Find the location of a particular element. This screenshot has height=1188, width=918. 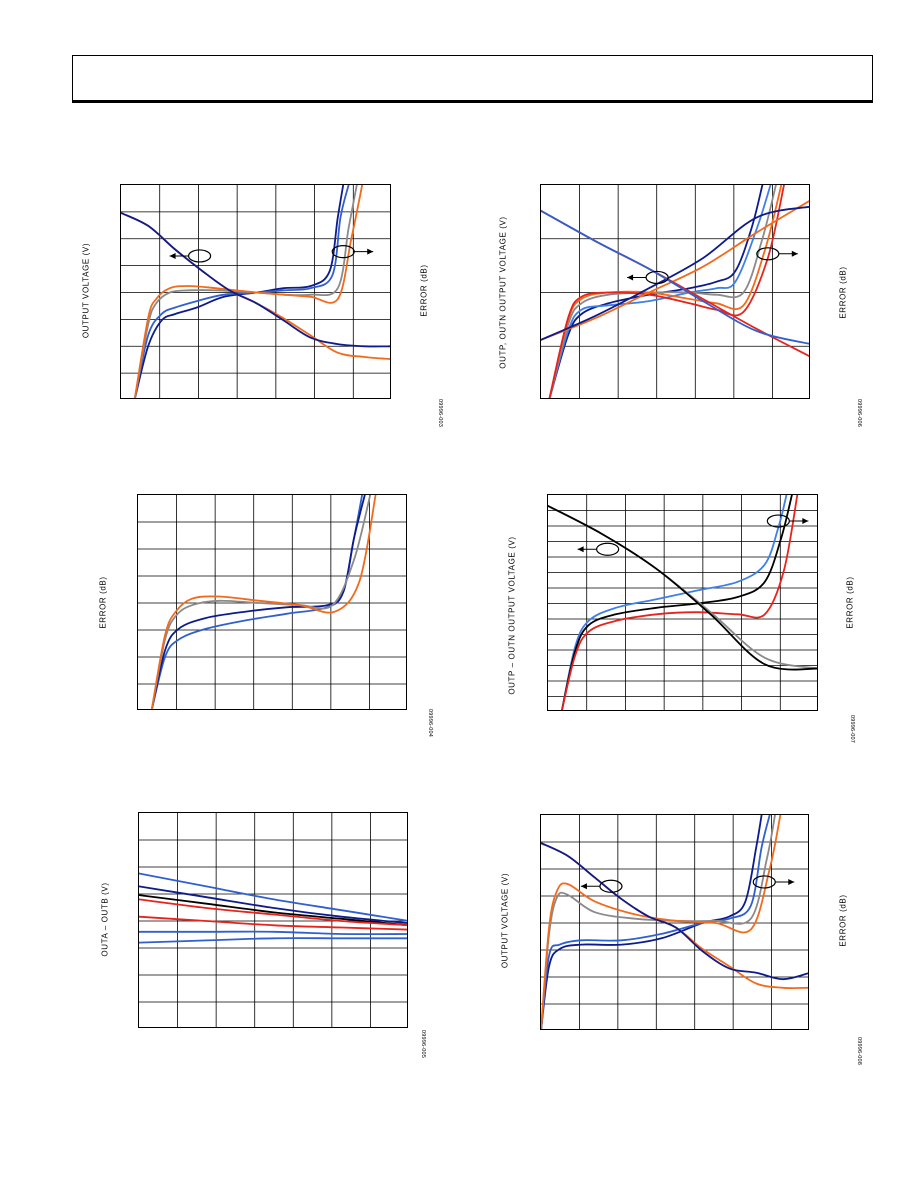

y-axis-label: ERROR (dB) is located at coordinates (103, 602).